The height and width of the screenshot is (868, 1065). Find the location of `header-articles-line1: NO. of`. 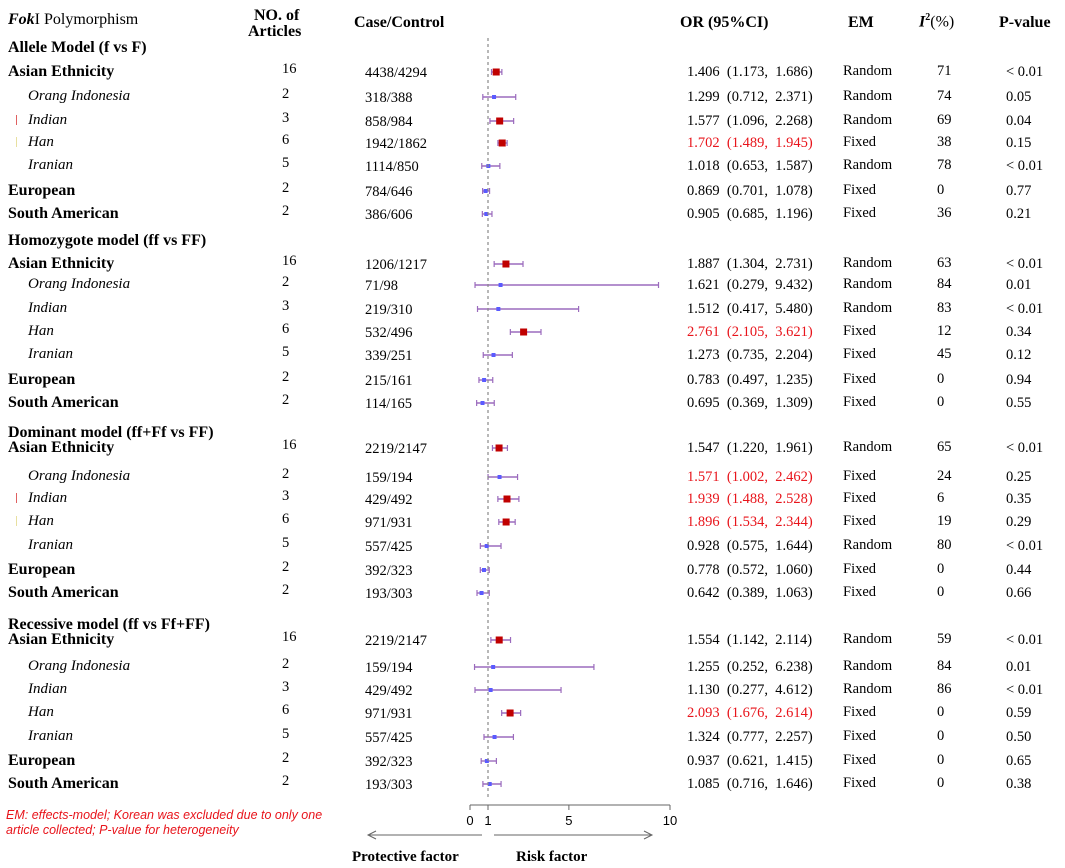

header-articles-line1: NO. of is located at coordinates (277, 15).